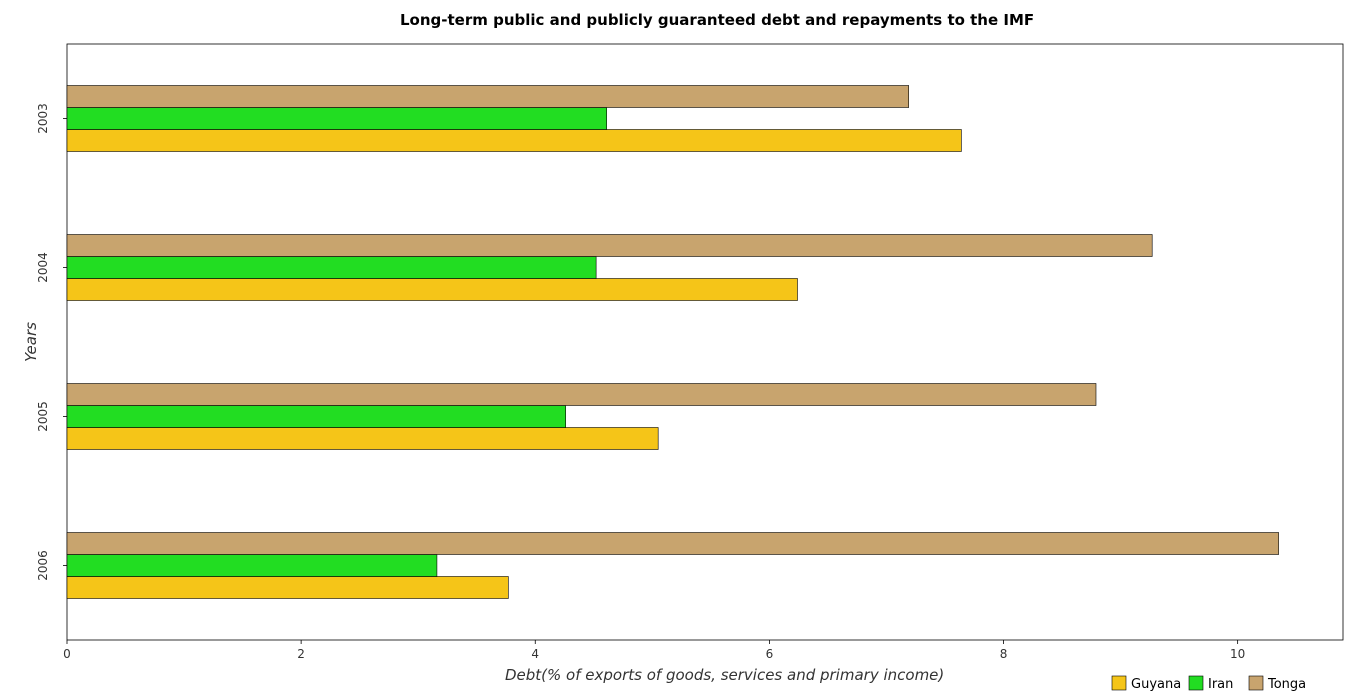  Describe the element at coordinates (336, 118) in the screenshot. I see `bar-iran-2003` at that location.